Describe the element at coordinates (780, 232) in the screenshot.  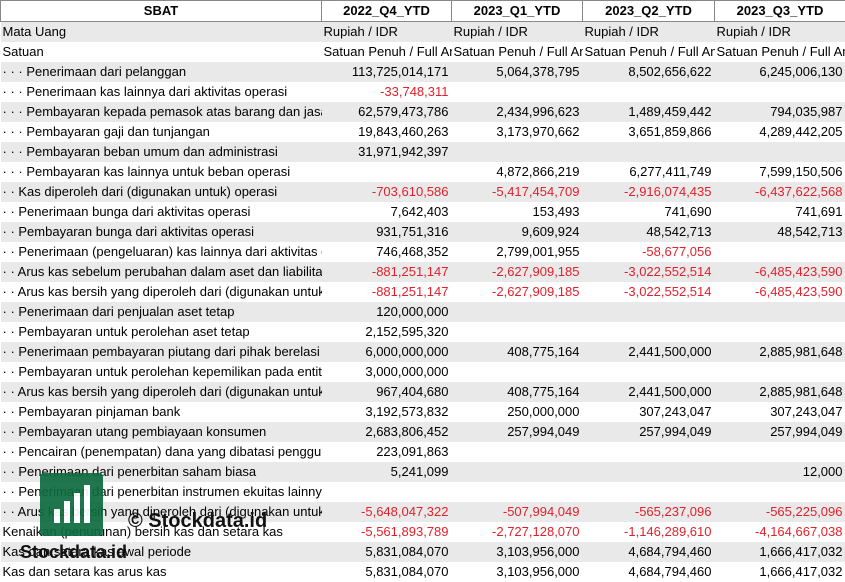
I see `table-cell: 48,542,713` at that location.